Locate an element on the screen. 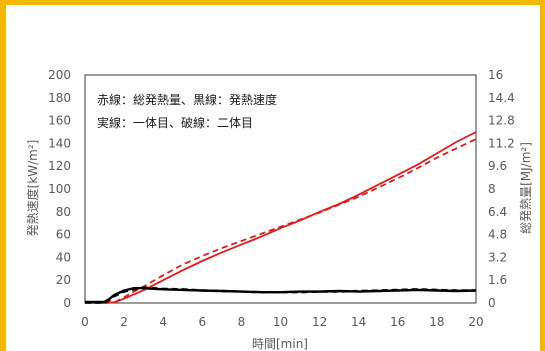 The width and height of the screenshot is (545, 351). y-right-axis-title: 総発熱量[MJ/m²] is located at coordinates (526, 188).